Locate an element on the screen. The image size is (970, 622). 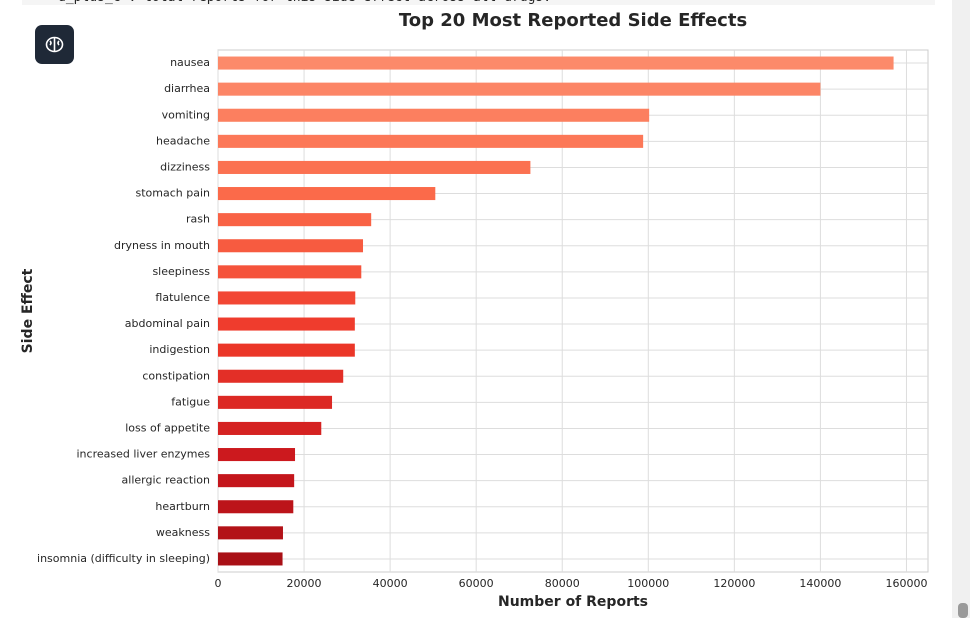
y-tick-label: heartburn is located at coordinates (182, 506).